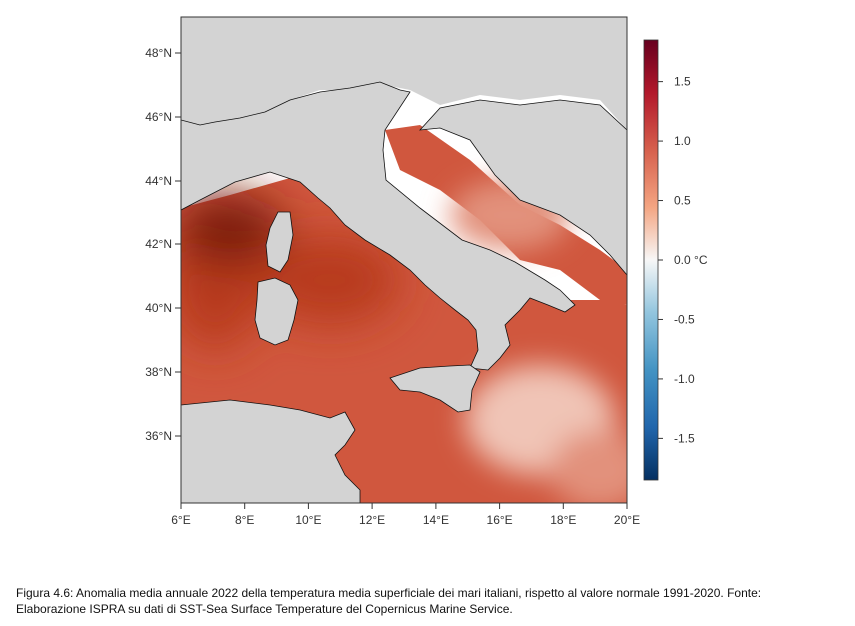  I want to click on lon-tick-label: 20°E, so click(627, 520).